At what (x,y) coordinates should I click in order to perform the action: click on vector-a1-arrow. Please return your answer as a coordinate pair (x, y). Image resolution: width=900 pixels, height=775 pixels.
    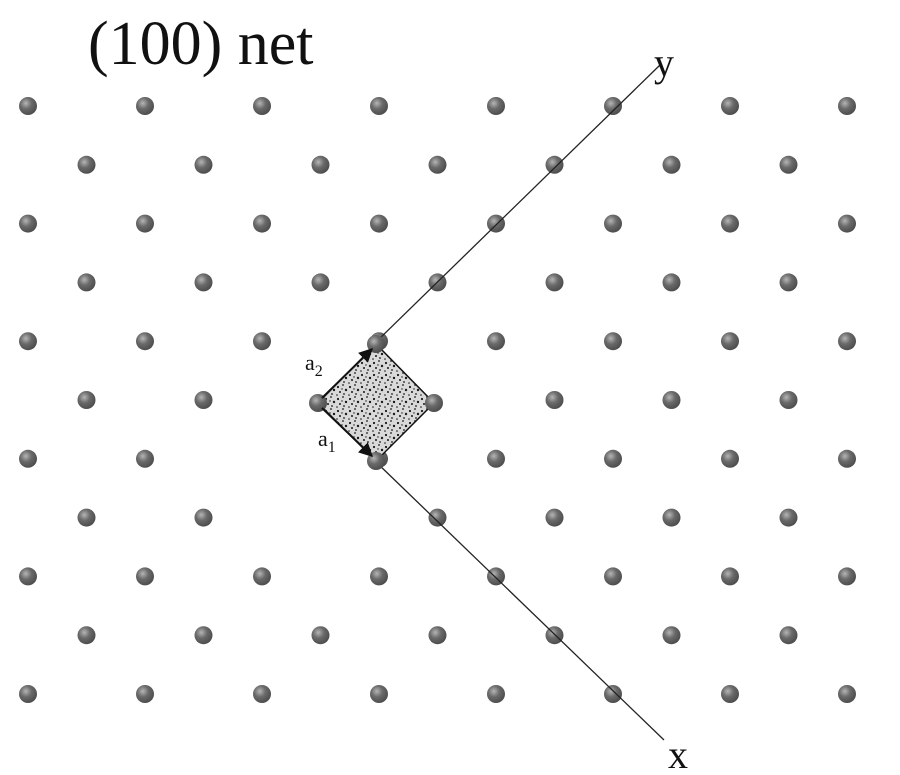
    Looking at the image, I should click on (347, 432).